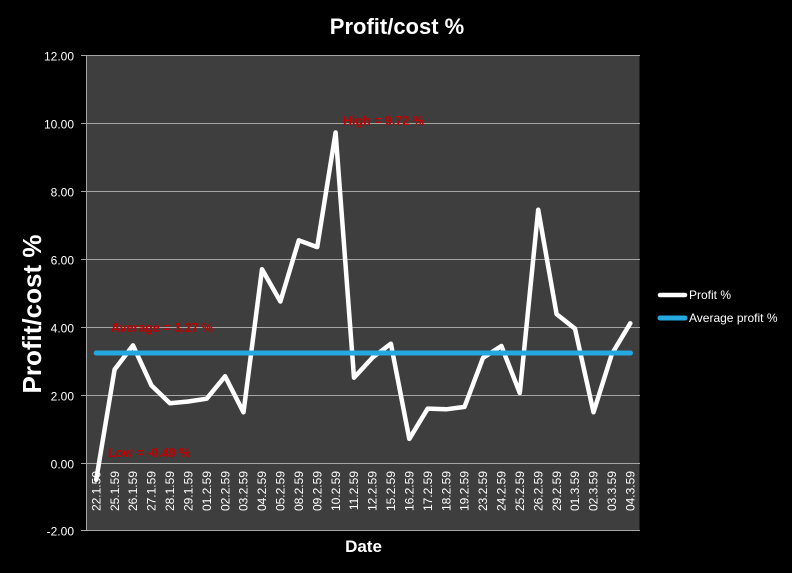 The width and height of the screenshot is (792, 573). Describe the element at coordinates (207, 491) in the screenshot. I see `svg-text: 01.2.59` at that location.